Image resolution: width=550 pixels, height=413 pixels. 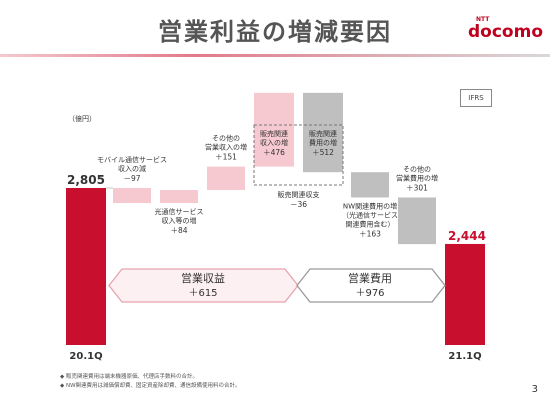 What do you see at coordinates (476, 98) in the screenshot?
I see `ifrs-badge: IFRS` at bounding box center [476, 98].